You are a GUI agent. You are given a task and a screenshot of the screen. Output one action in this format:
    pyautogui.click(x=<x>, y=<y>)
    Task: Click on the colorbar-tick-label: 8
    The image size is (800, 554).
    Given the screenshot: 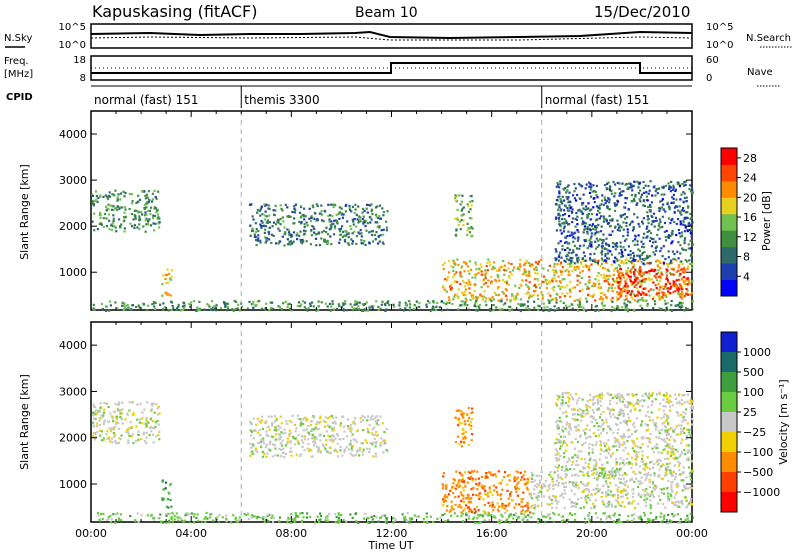 What is the action you would take?
    pyautogui.click(x=746, y=257)
    